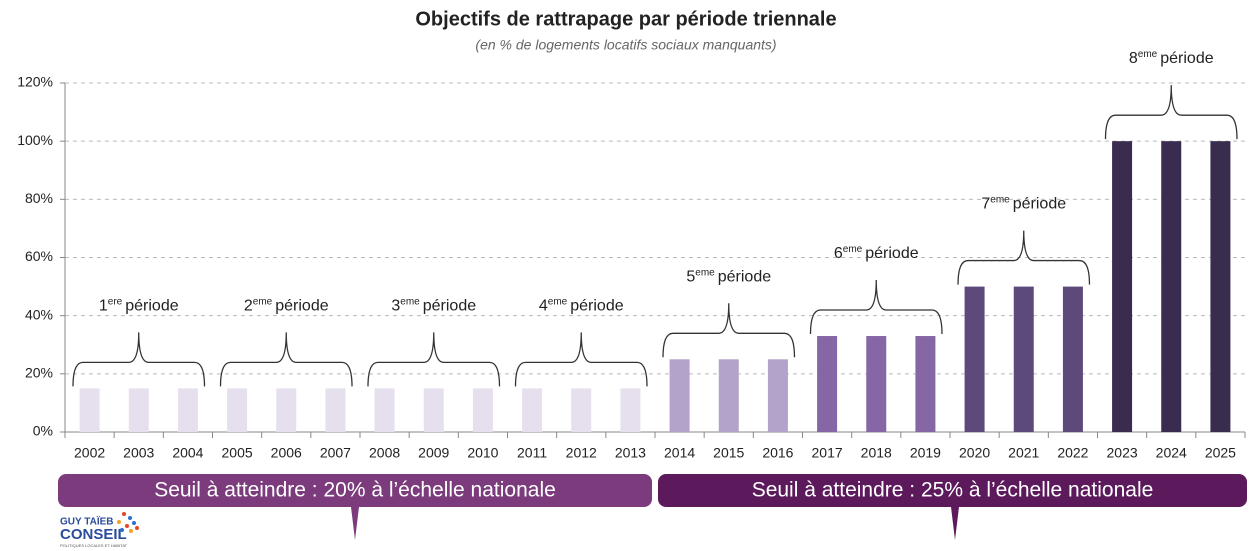 The image size is (1253, 551). What do you see at coordinates (35, 82) in the screenshot?
I see `y-tick-label: 120%` at bounding box center [35, 82].